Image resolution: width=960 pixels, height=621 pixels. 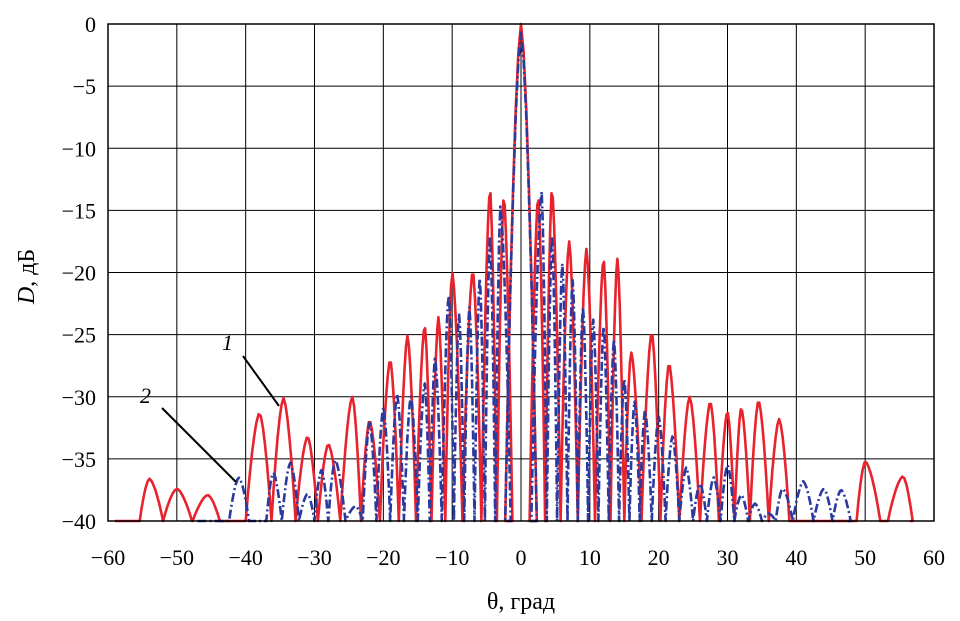 I want to click on x-tick-label: 0, so click(x=521, y=557).